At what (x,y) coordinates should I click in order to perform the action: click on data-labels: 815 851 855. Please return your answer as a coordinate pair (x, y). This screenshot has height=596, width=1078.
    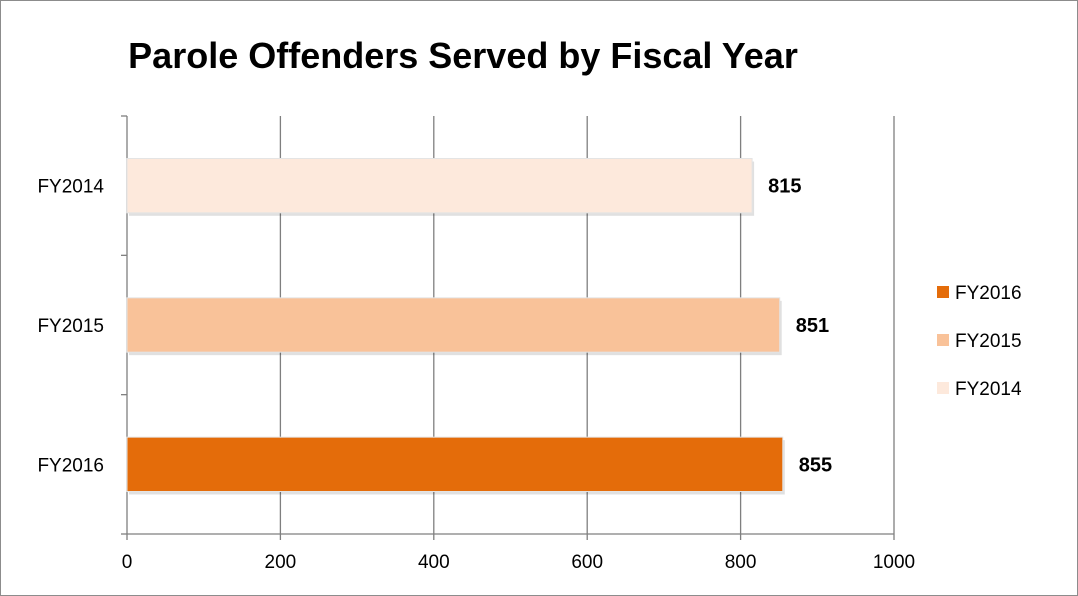
    Looking at the image, I should click on (800, 326).